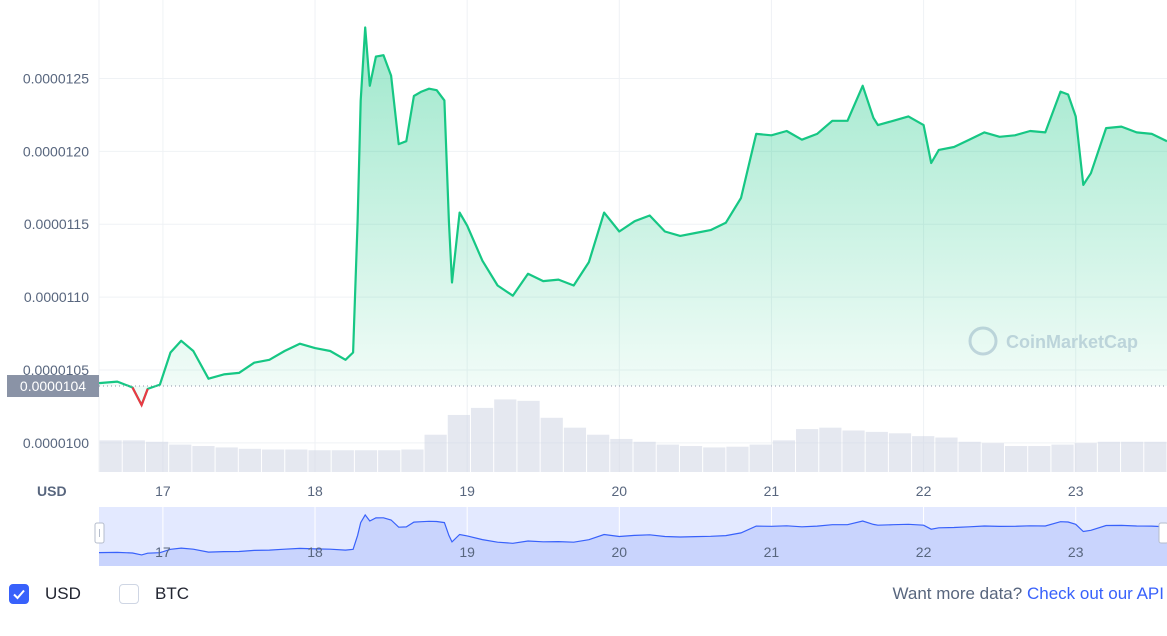  I want to click on more-data-prompt: Want more data?, so click(957, 593).